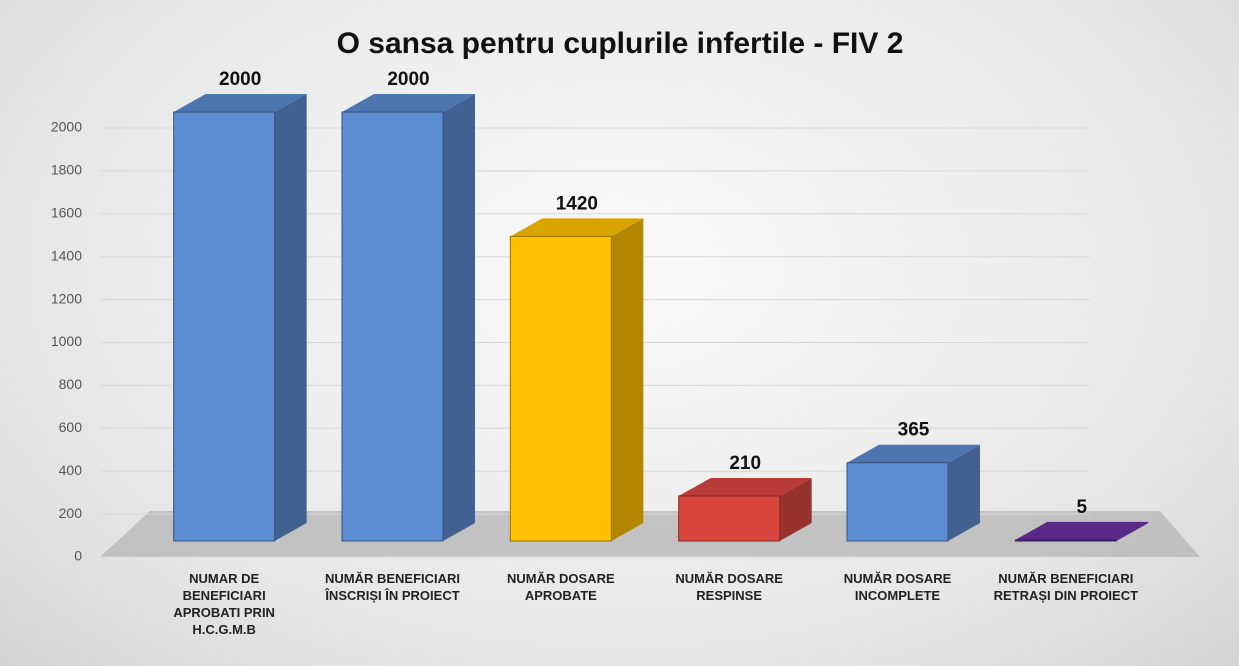 This screenshot has height=666, width=1239. Describe the element at coordinates (745, 463) in the screenshot. I see `value-label: 210` at that location.